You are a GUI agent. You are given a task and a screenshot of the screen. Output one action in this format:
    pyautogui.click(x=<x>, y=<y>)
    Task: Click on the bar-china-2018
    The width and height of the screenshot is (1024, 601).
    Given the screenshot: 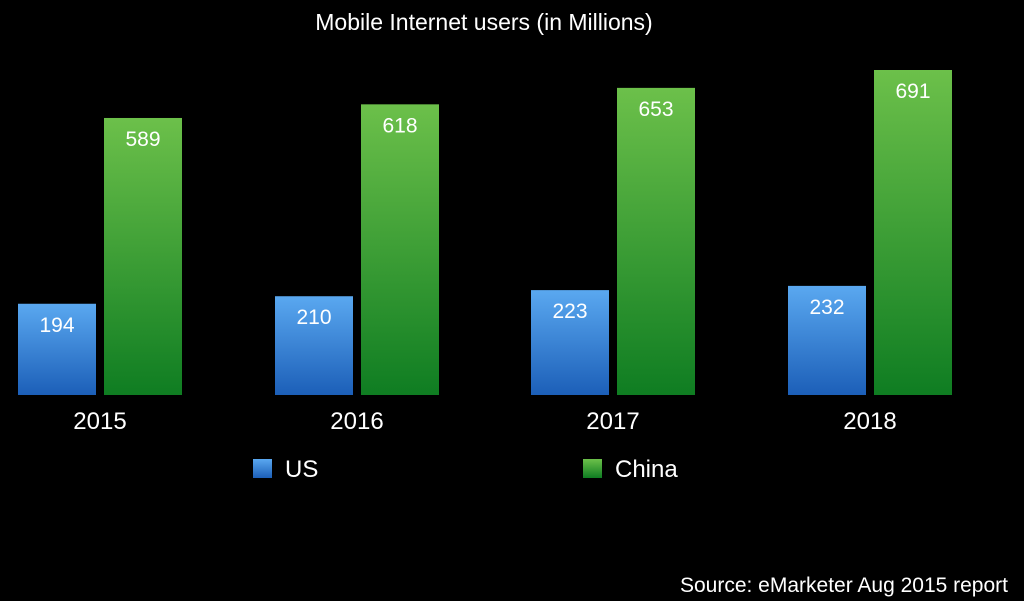 What is the action you would take?
    pyautogui.click(x=913, y=232)
    